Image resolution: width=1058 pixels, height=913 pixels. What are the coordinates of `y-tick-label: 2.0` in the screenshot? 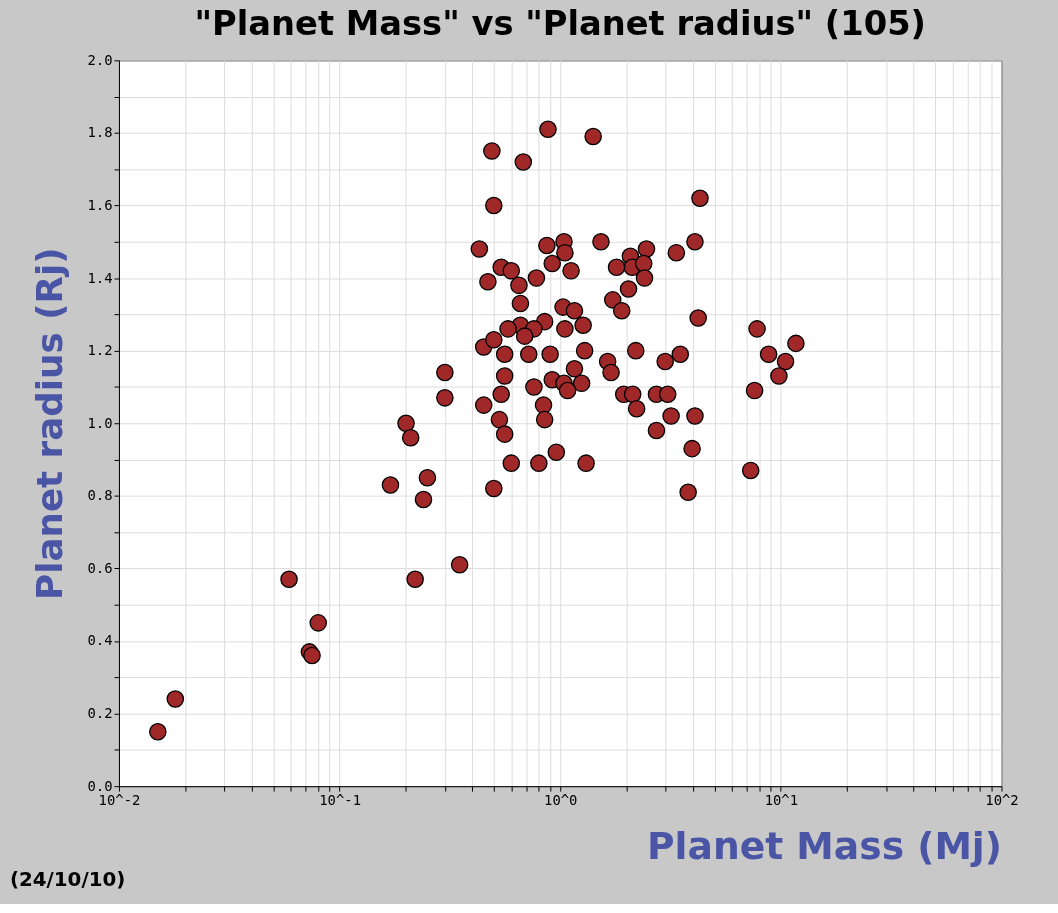 It's located at (100, 59).